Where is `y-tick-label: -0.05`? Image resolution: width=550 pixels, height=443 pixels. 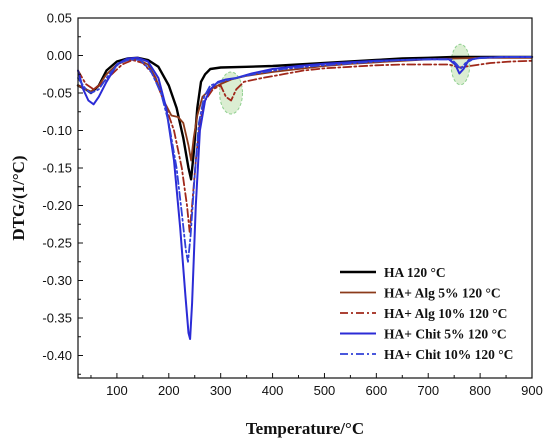
y-tick-label: -0.05 is located at coordinates (57, 93).